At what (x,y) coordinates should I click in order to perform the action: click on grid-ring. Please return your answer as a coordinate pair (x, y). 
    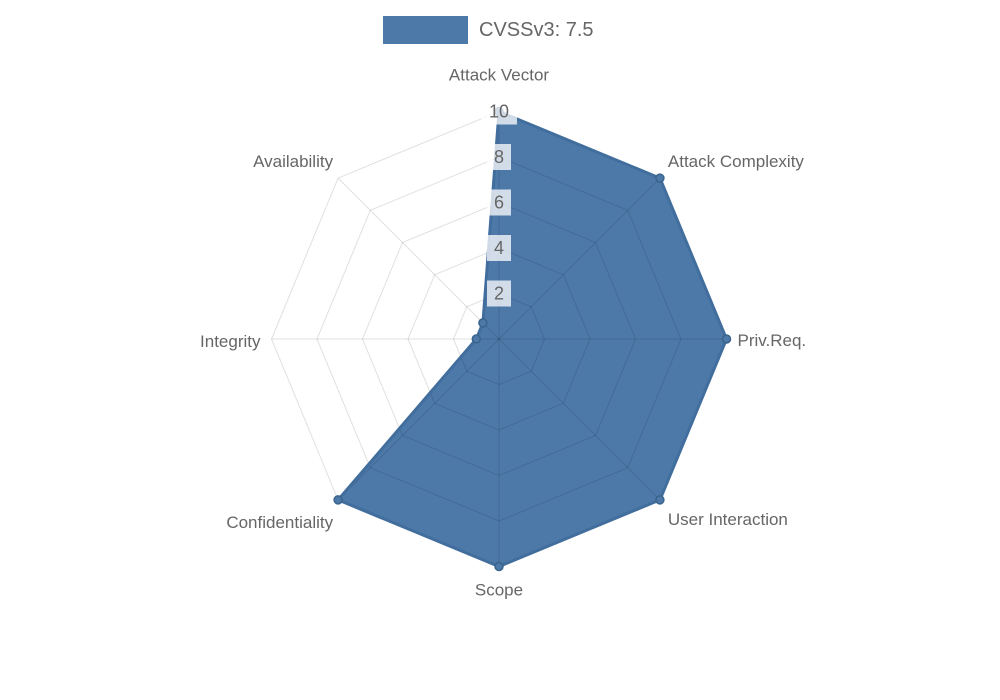
    Looking at the image, I should click on (499, 339).